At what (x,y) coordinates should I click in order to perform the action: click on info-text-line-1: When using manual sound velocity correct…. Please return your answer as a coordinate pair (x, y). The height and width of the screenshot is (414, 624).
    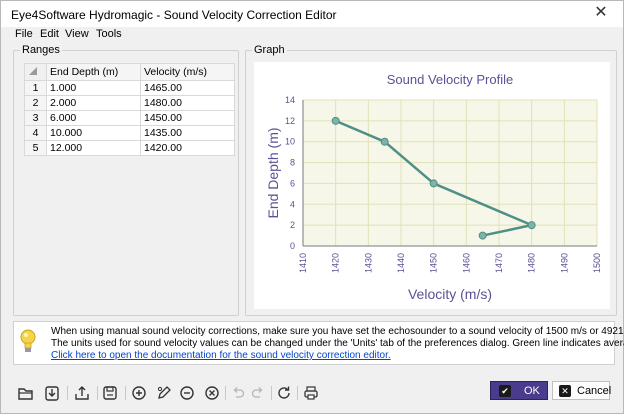
    Looking at the image, I should click on (337, 331).